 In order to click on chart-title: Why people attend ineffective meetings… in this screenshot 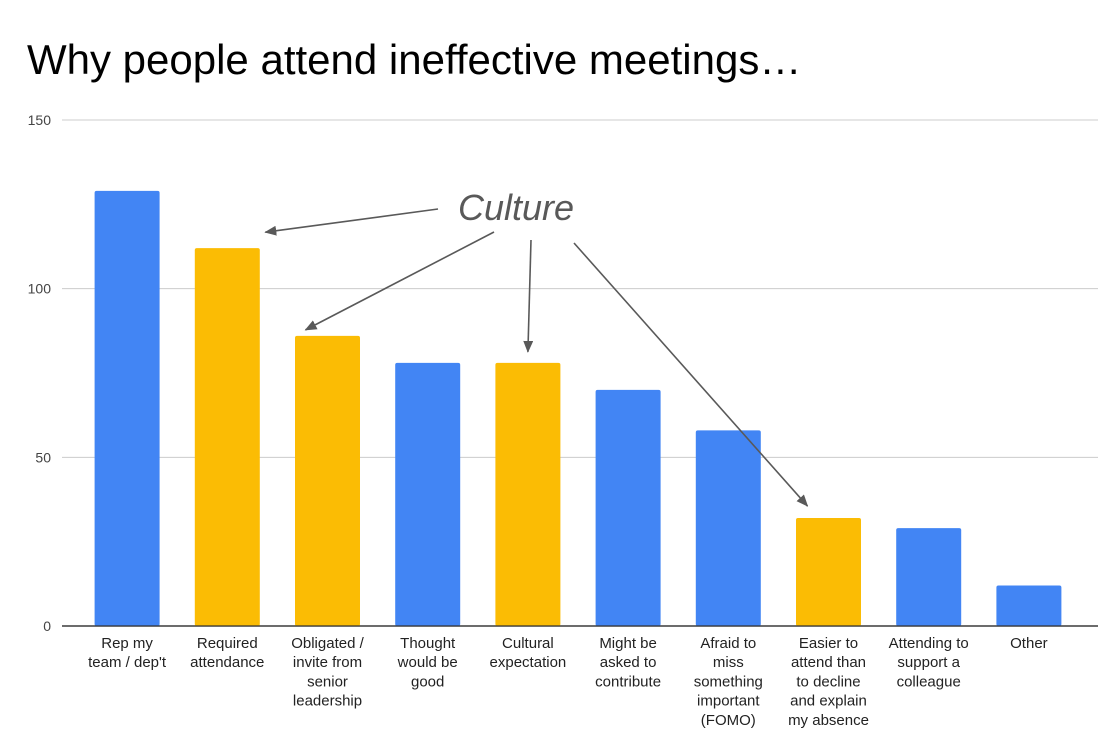, I will do `click(414, 59)`.